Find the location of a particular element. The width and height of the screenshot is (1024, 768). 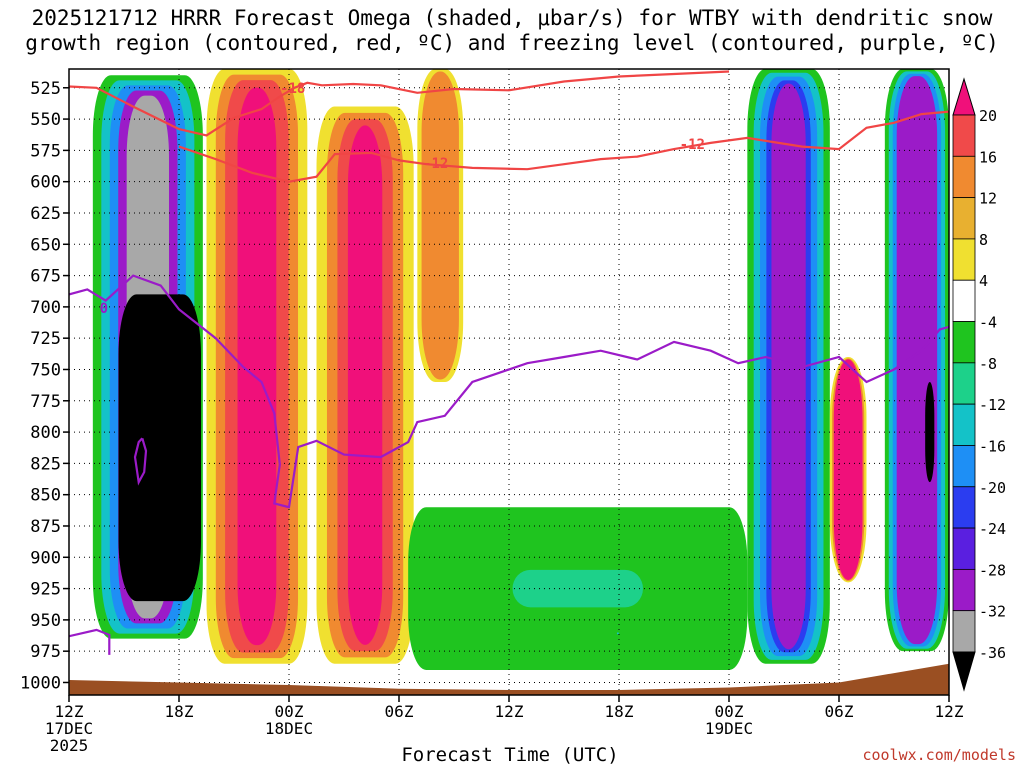

colorbar-label-8: -16 is located at coordinates (992, 446).